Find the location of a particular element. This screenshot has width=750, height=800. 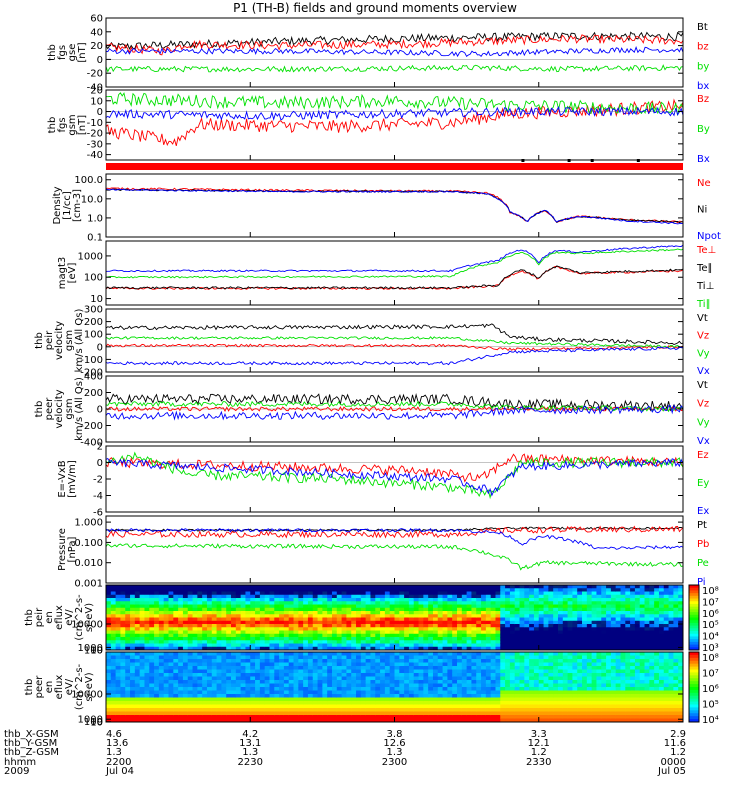

y-tick-label: -100 is located at coordinates (91, 360).